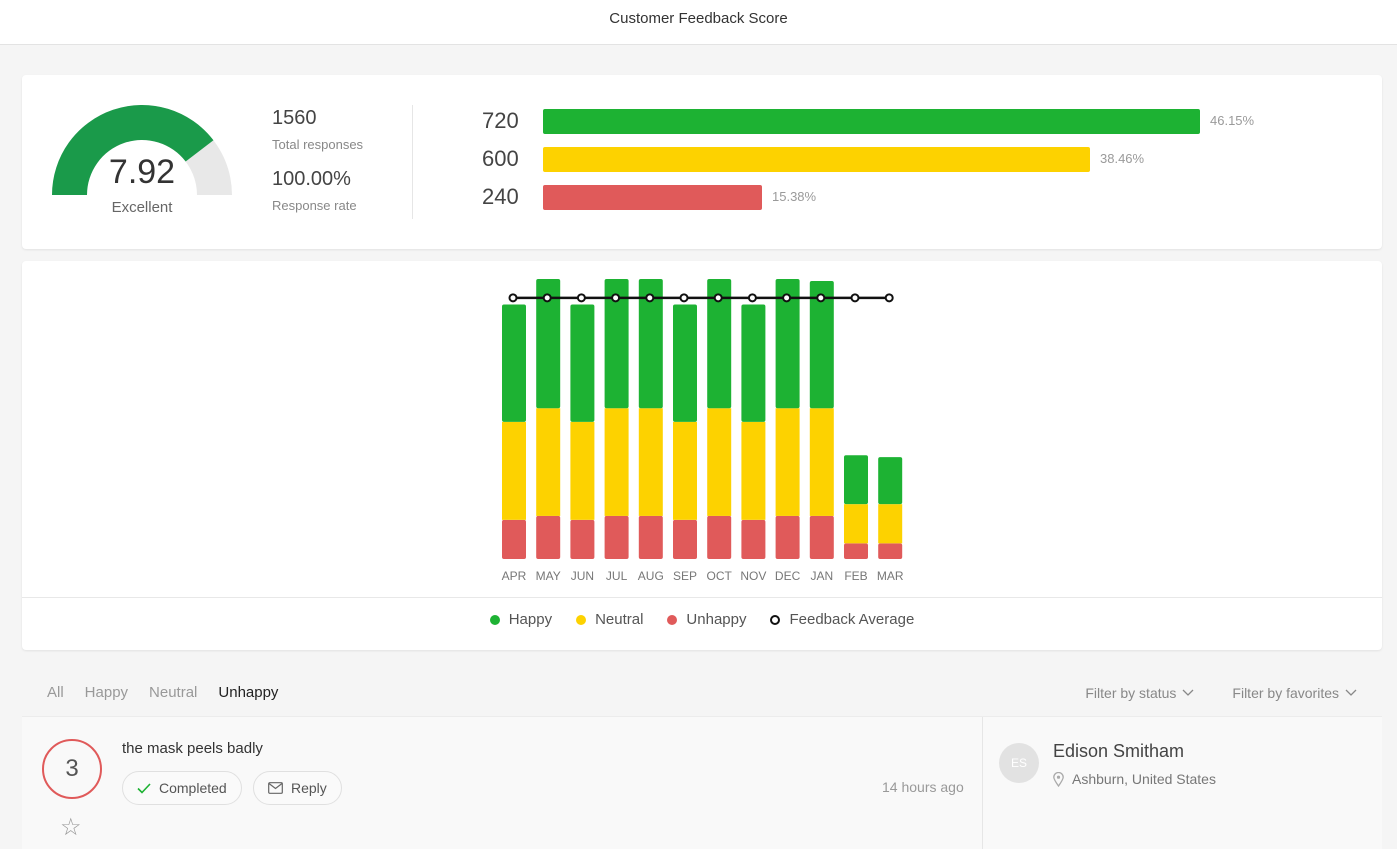 This screenshot has height=849, width=1397. I want to click on legend-happy: Happy, so click(521, 619).